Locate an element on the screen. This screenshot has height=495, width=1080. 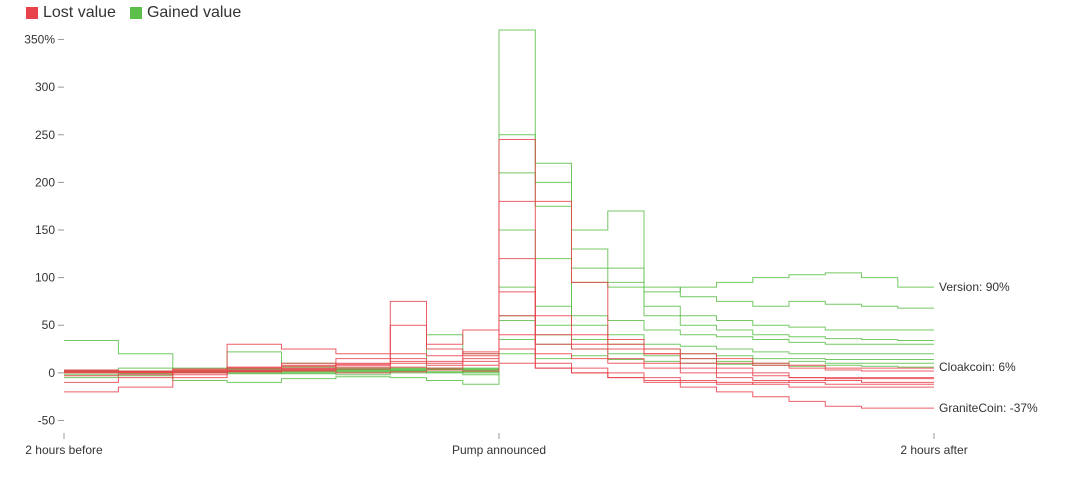
x-tick-label: 2 hours after is located at coordinates (933, 450).